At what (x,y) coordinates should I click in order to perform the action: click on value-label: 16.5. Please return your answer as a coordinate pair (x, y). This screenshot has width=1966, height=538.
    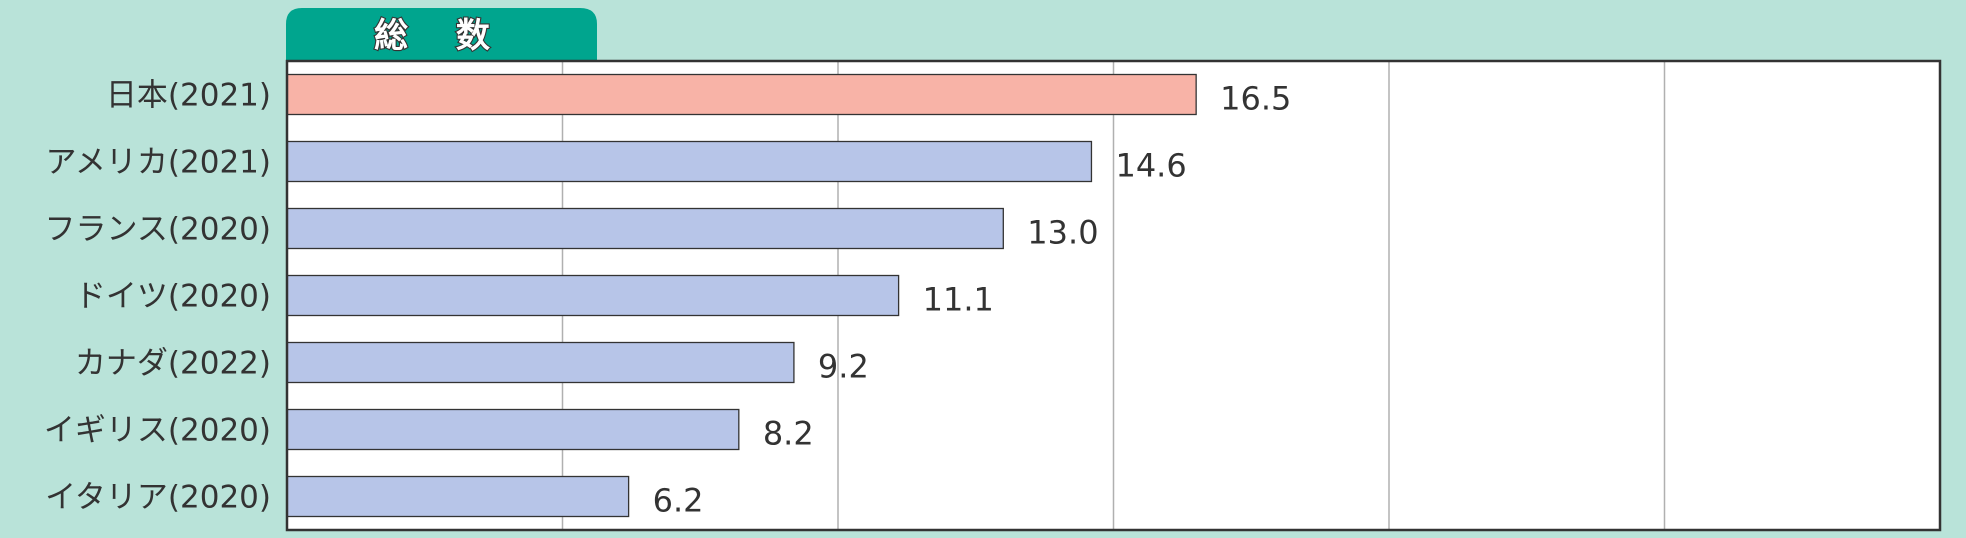
    Looking at the image, I should click on (1255, 99).